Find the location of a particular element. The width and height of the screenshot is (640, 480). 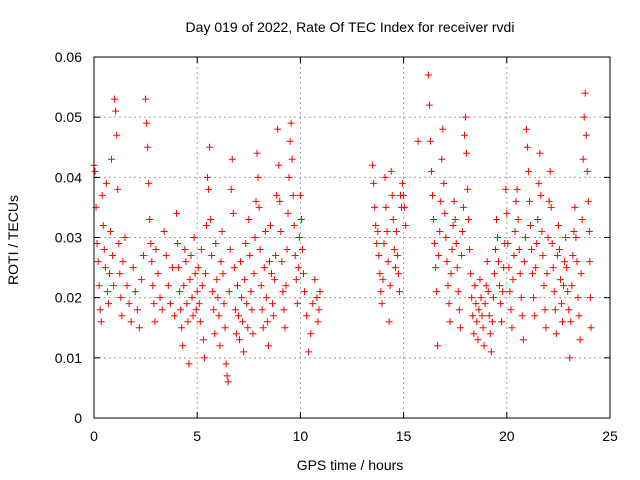

x-tick-label: 20 is located at coordinates (507, 436).